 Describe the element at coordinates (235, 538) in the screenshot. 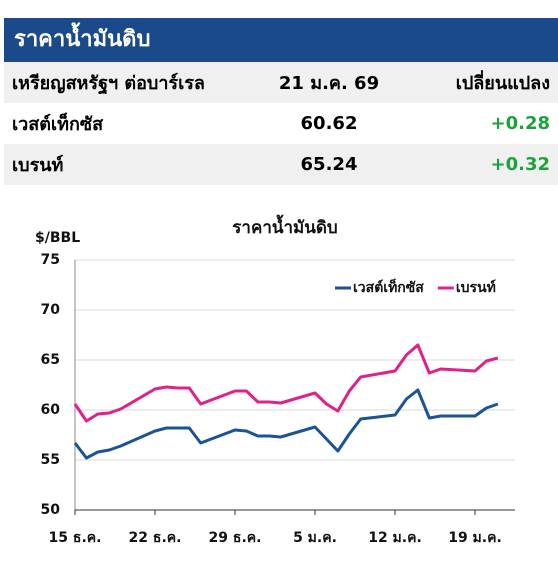

I see `x-tick-label: 29 ธ.ค.` at that location.